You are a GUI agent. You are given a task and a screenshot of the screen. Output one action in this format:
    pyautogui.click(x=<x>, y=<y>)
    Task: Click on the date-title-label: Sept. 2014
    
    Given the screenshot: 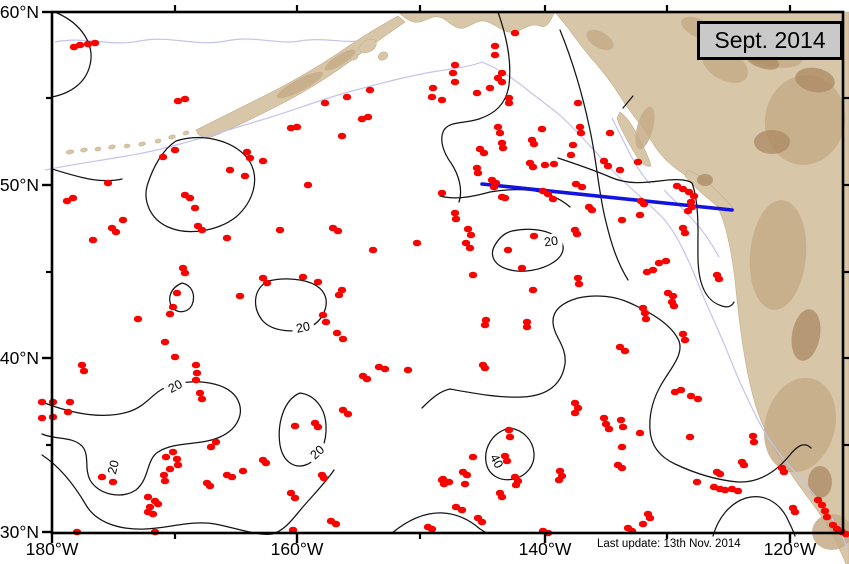 What is the action you would take?
    pyautogui.click(x=770, y=40)
    